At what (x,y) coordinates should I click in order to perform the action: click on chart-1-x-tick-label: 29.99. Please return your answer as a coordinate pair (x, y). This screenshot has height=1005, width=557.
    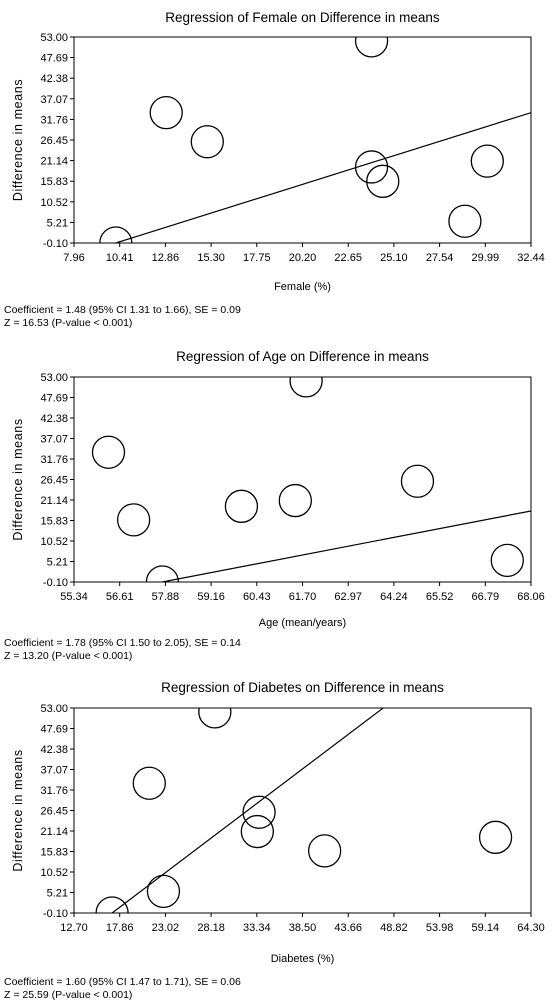
    Looking at the image, I should click on (486, 258).